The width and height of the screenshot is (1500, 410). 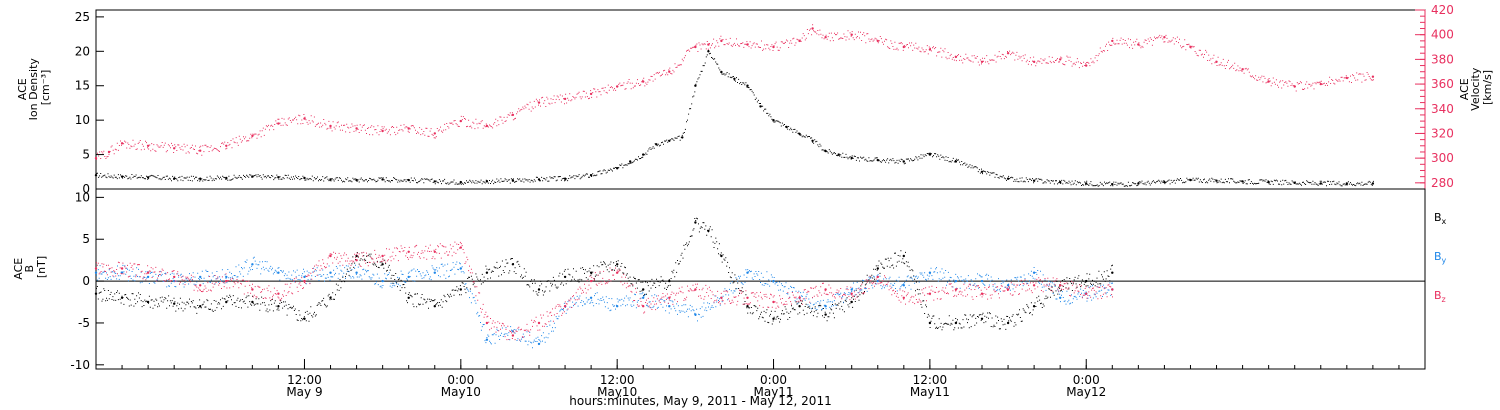 What do you see at coordinates (1442, 109) in the screenshot?
I see `velocity-tick-label: 340` at bounding box center [1442, 109].